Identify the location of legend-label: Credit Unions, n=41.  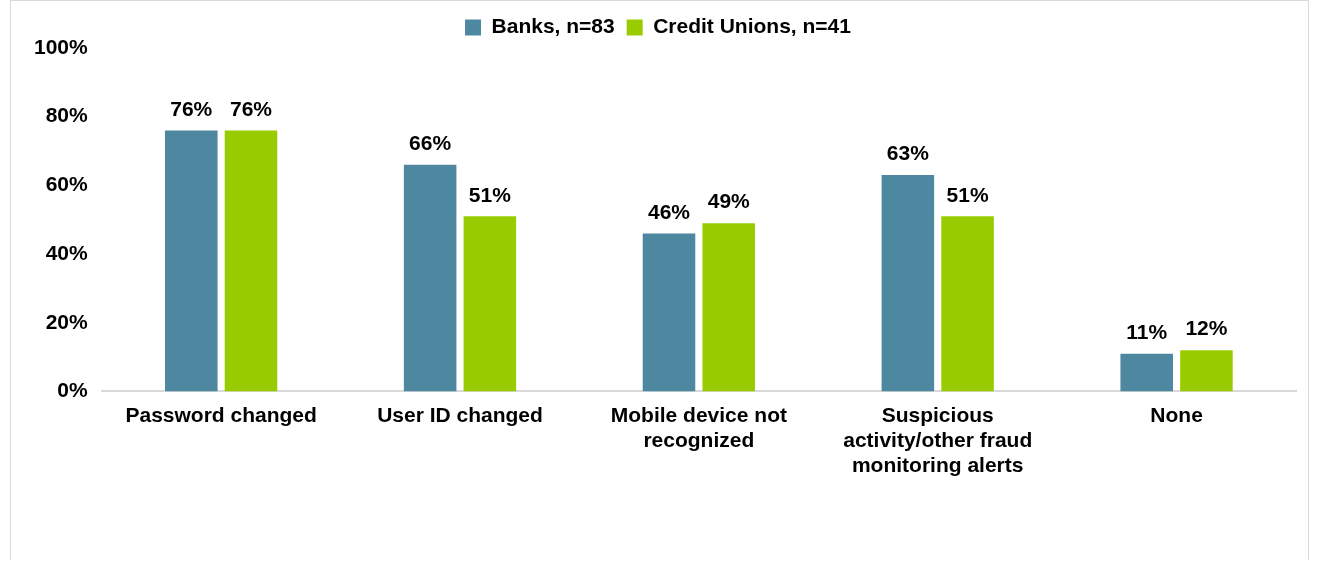
(752, 26).